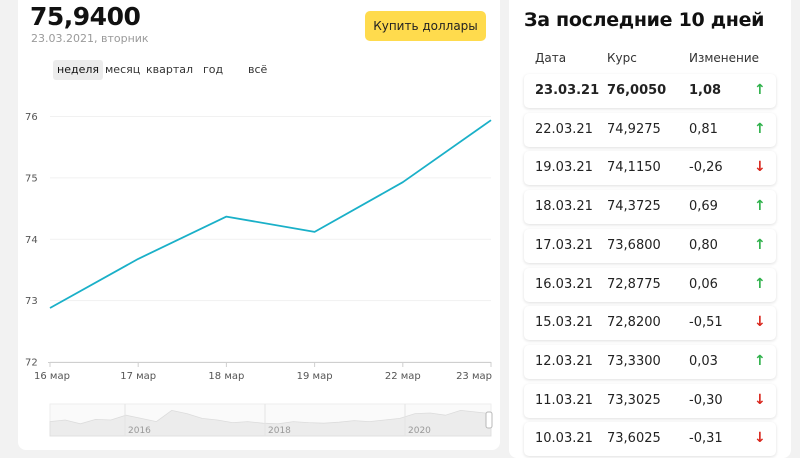 Image resolution: width=800 pixels, height=458 pixels. Describe the element at coordinates (564, 323) in the screenshot. I see `row-date: 15.03.21` at that location.